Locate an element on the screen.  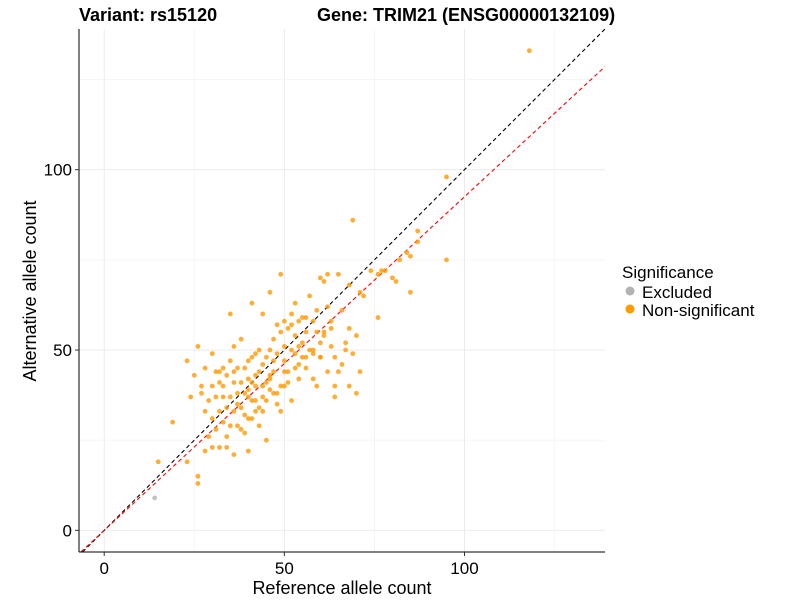
variant-title: Variant: rs15120 is located at coordinates (148, 15).